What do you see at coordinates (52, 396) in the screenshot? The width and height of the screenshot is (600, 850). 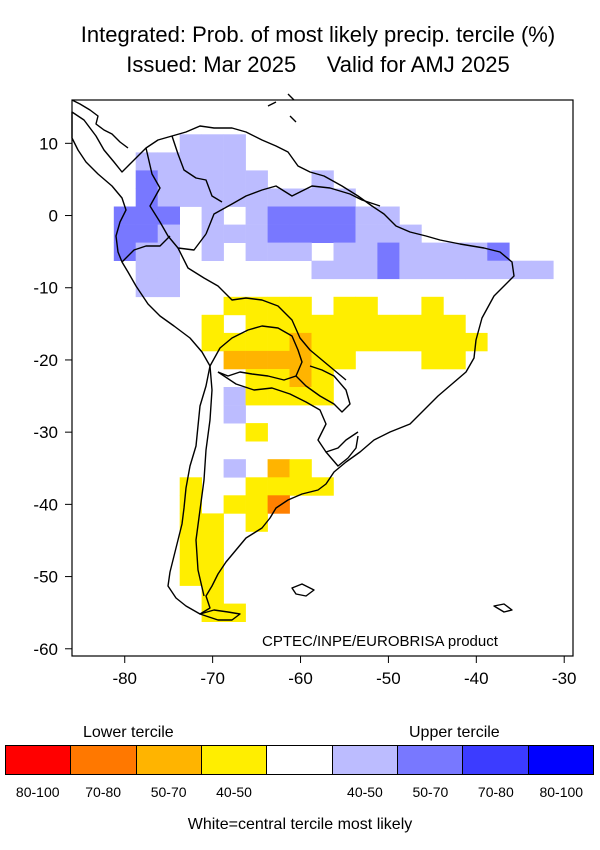 I see `y-axis-ticks: 10 0 -10 -20 -30 -40 -50 -60` at bounding box center [52, 396].